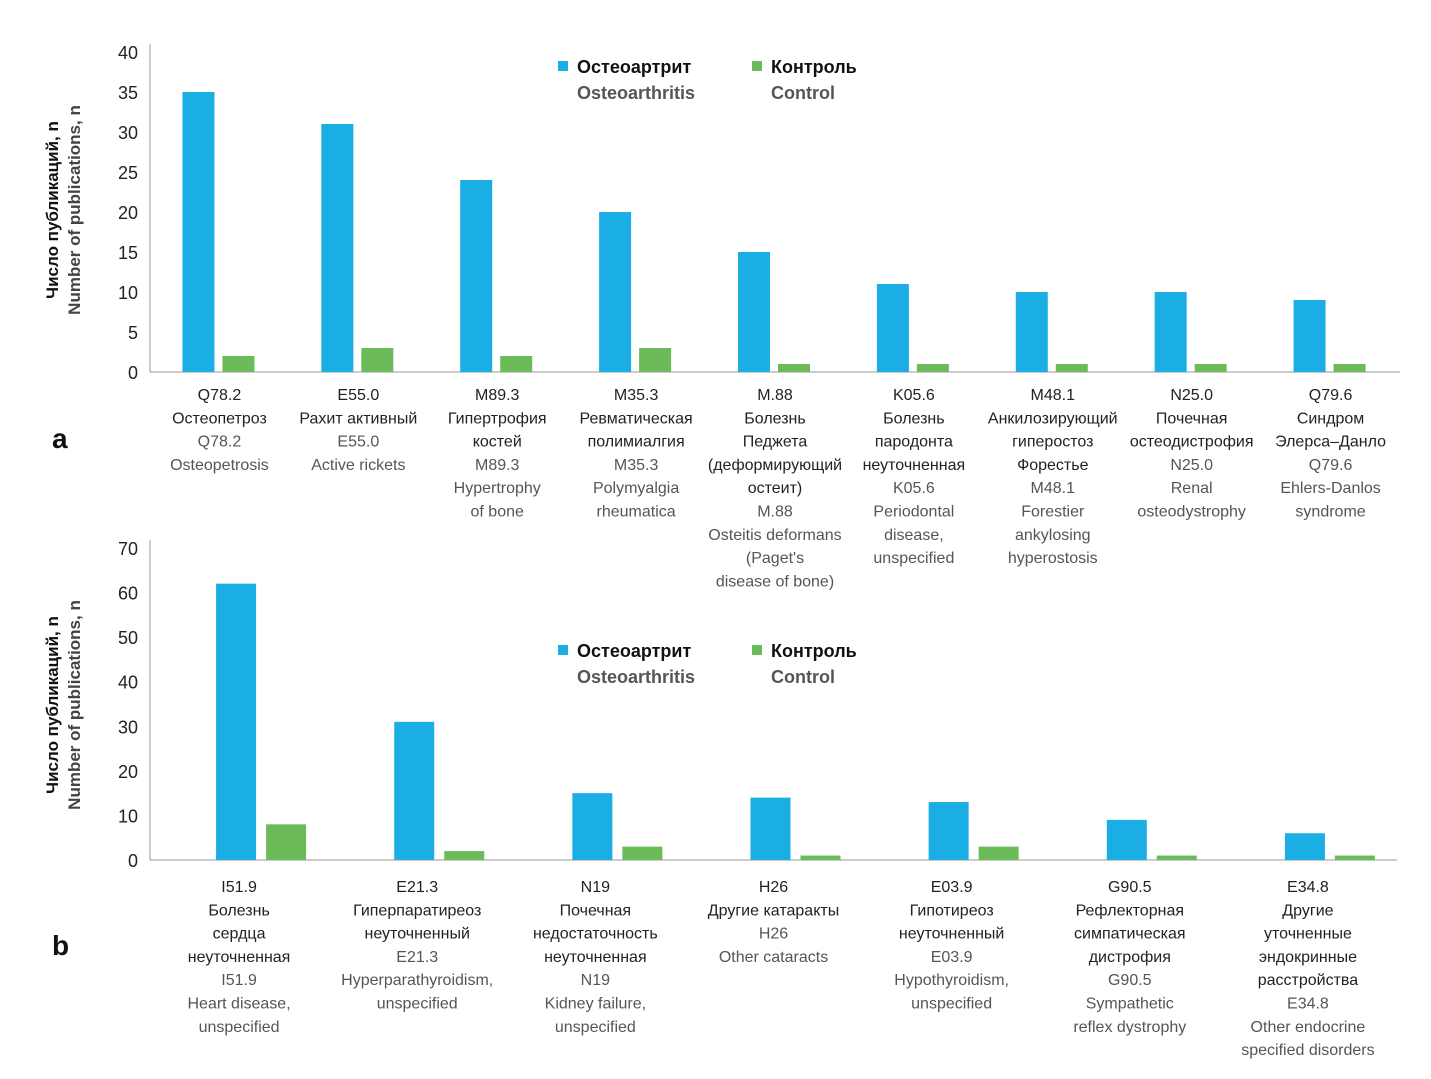 This screenshot has width=1431, height=1079. I want to click on y-tick-label: 35, so click(128, 93).